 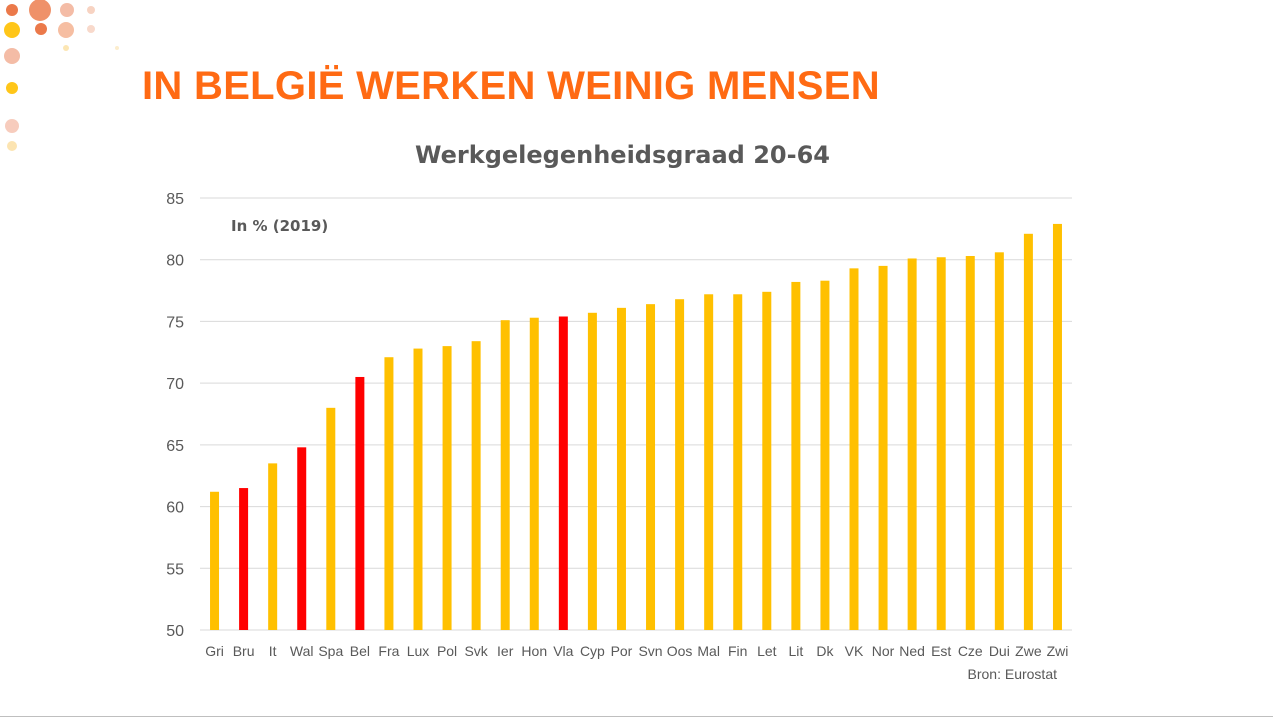 I want to click on bar-pol, so click(x=447, y=488).